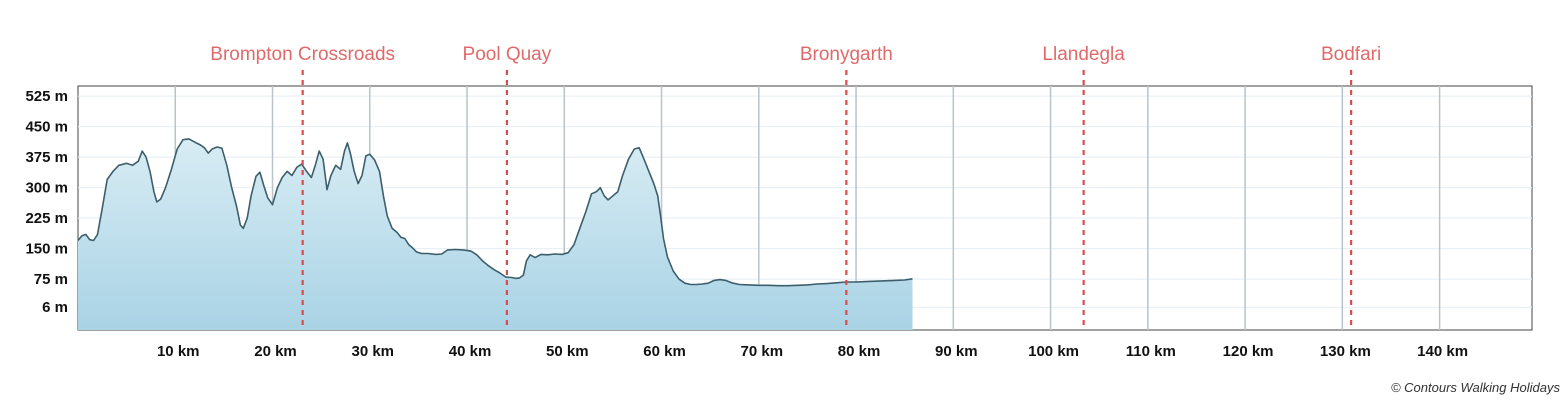  I want to click on y-tick-label: 450 m, so click(46, 127).